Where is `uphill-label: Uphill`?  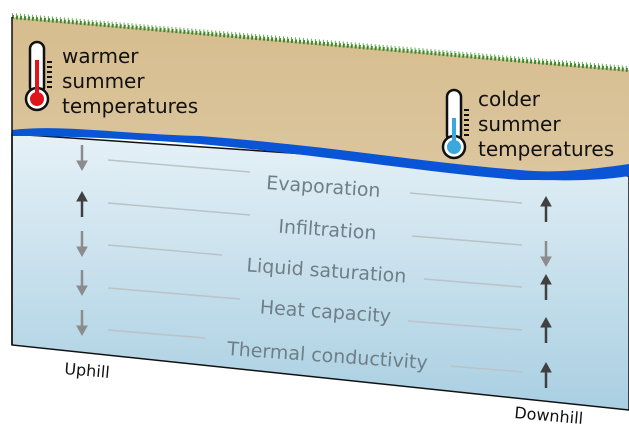 uphill-label: Uphill is located at coordinates (87, 370).